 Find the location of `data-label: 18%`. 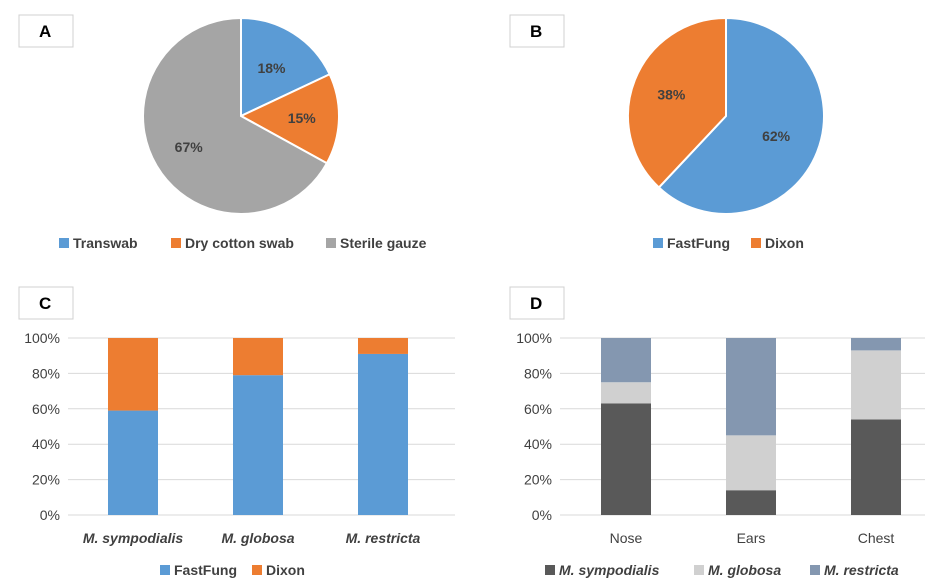

data-label: 18% is located at coordinates (271, 68).